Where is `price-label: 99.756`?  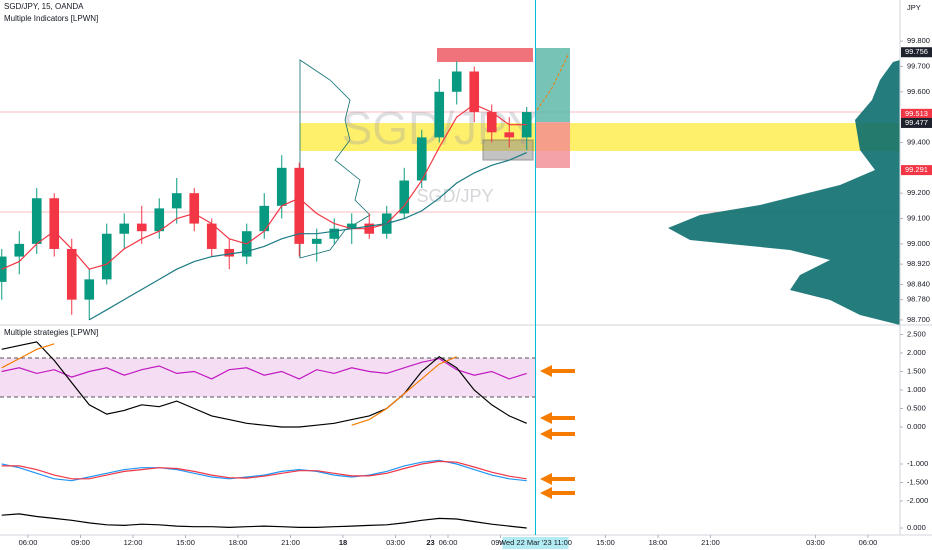 price-label: 99.756 is located at coordinates (916, 51).